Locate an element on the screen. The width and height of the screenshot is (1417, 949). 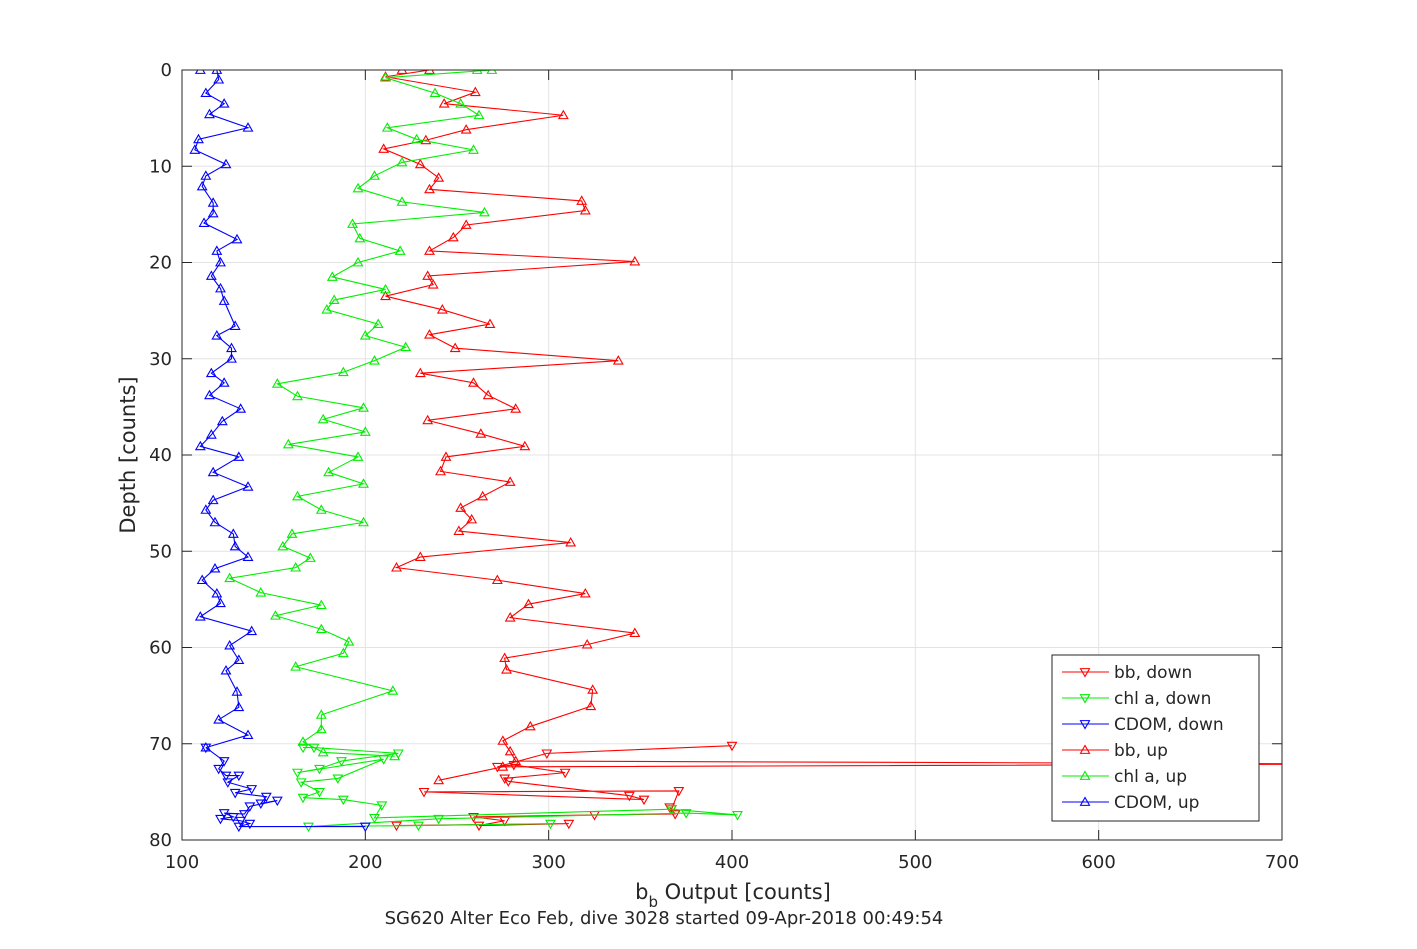
y-tick-label: 80 is located at coordinates (160, 840).